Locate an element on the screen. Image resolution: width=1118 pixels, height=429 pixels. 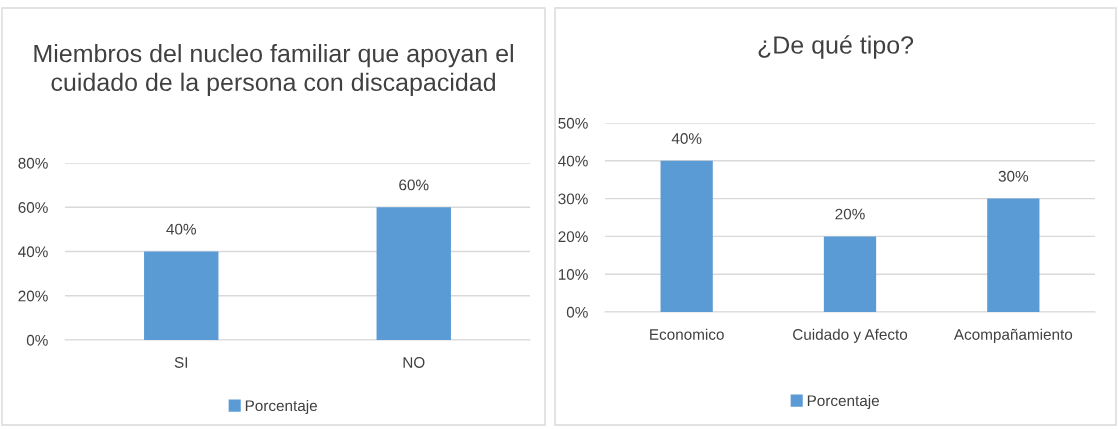
y-tick-label: 60% is located at coordinates (33, 207).